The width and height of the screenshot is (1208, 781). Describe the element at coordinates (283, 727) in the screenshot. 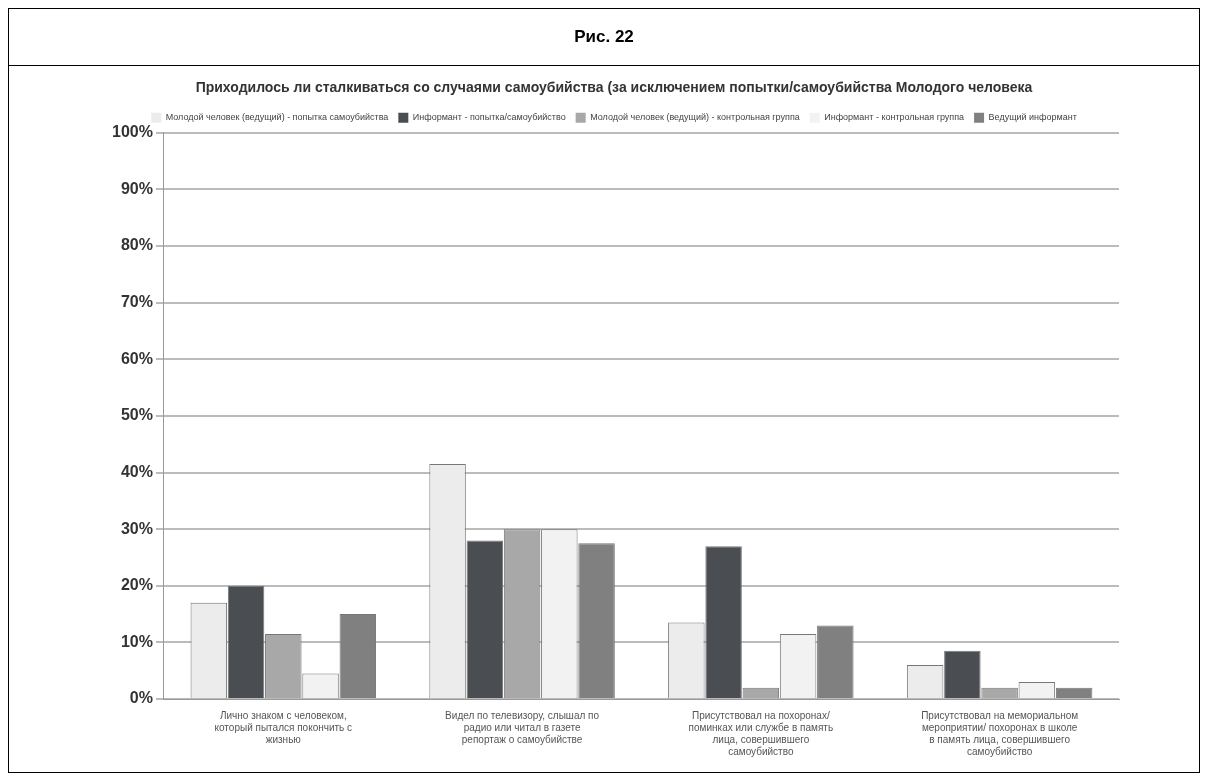

I see `x-tick-label: Лично знаком с человеком, который пытался покончить с жизнью` at that location.